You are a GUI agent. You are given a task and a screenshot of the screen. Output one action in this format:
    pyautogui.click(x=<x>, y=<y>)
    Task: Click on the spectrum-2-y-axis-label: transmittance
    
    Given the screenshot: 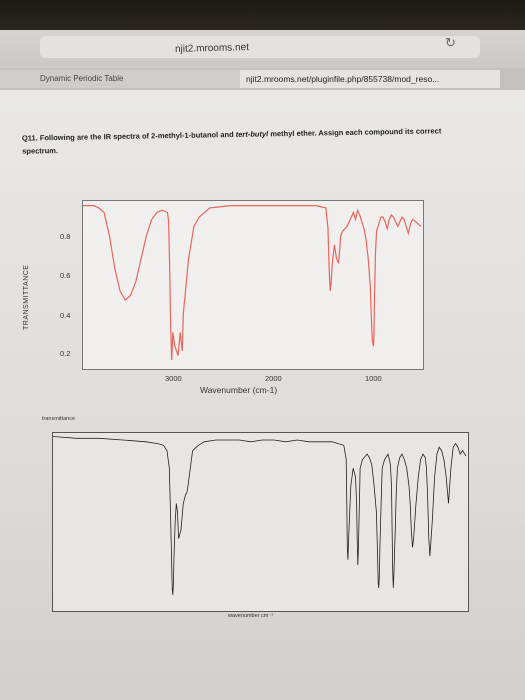 What is the action you would take?
    pyautogui.click(x=59, y=419)
    